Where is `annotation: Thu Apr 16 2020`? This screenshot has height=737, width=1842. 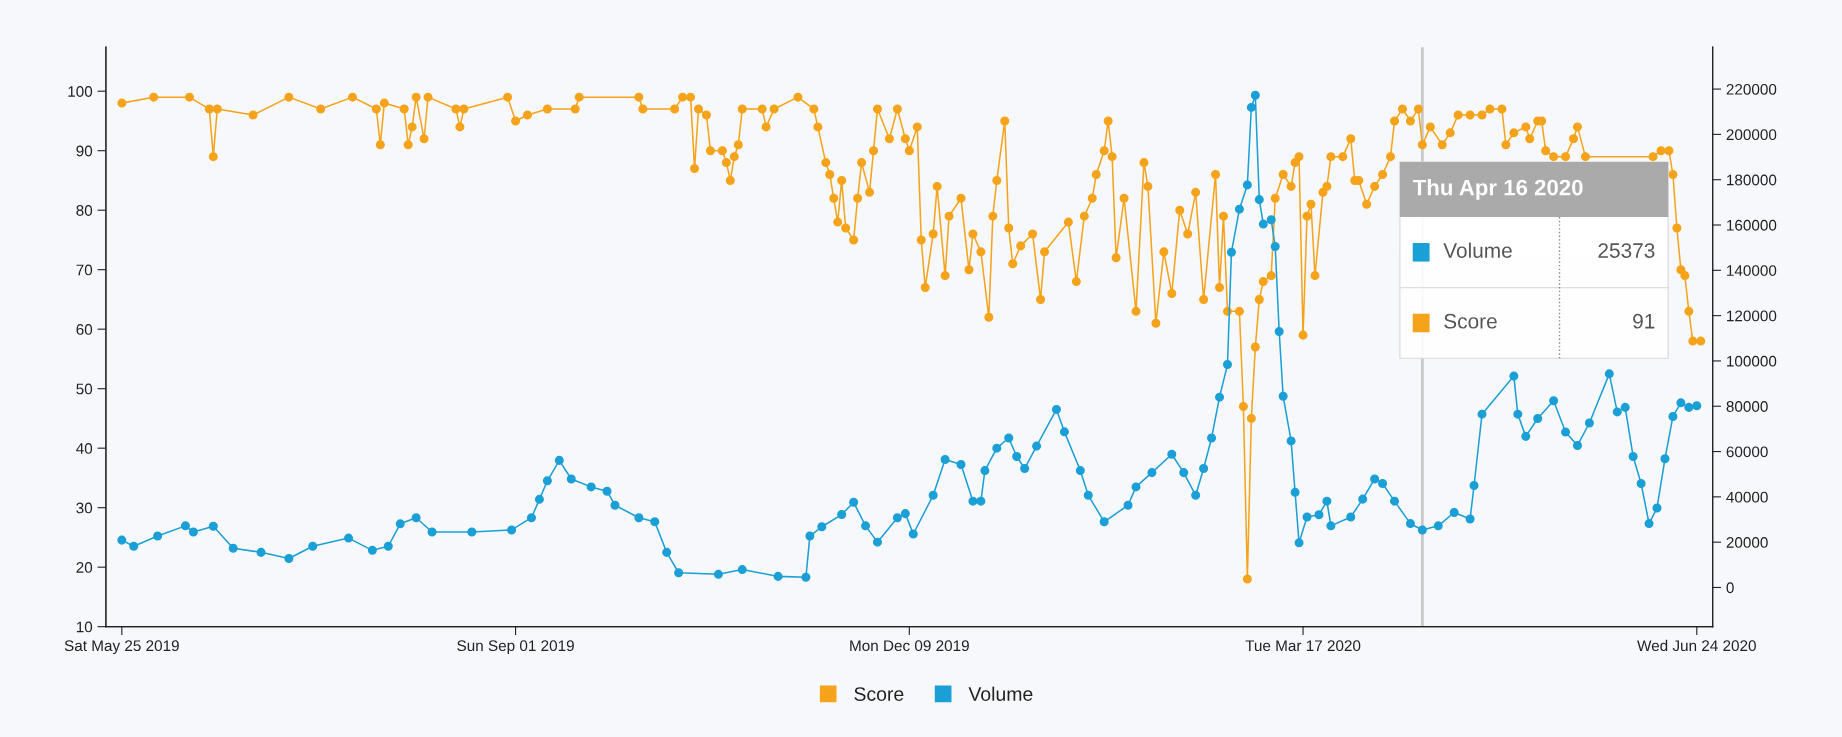
annotation: Thu Apr 16 2020 is located at coordinates (1497, 189).